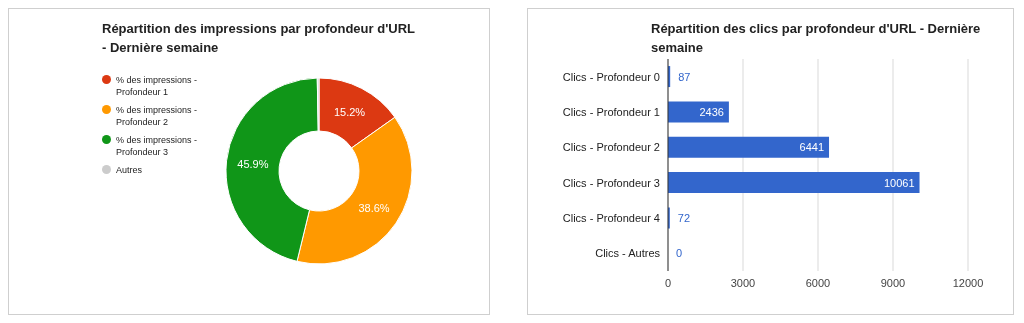 This screenshot has width=1024, height=323. What do you see at coordinates (812, 147) in the screenshot?
I see `data-label: 6441` at bounding box center [812, 147].